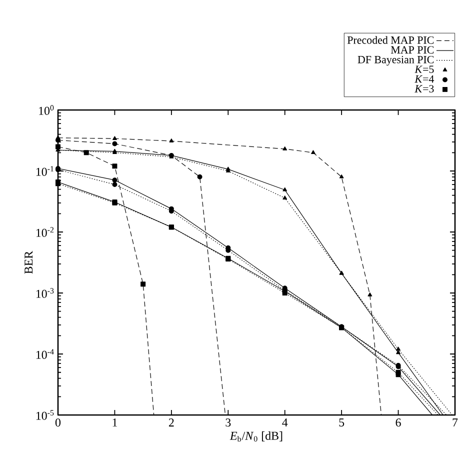 Image resolution: width=462 pixels, height=460 pixels. Describe the element at coordinates (256, 436) in the screenshot. I see `x-axis-title: E$_{b}$/N$_{0}$ [dB]` at that location.